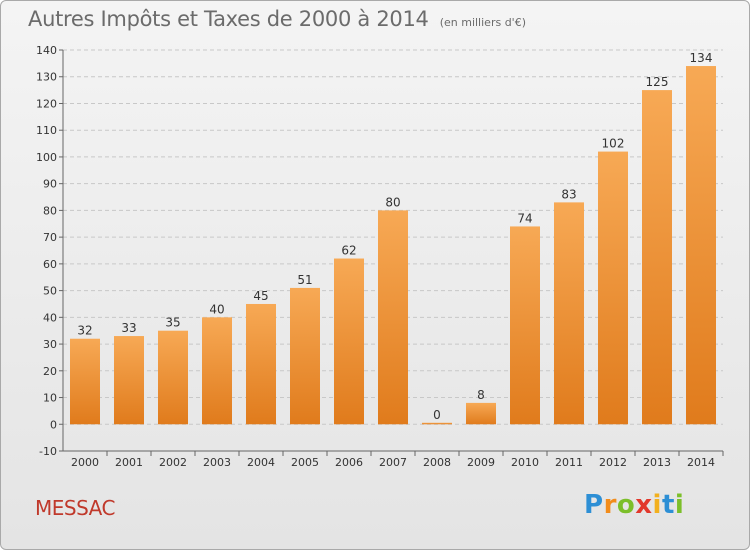  Describe the element at coordinates (261, 462) in the screenshot. I see `x-tick-label: 2004` at that location.